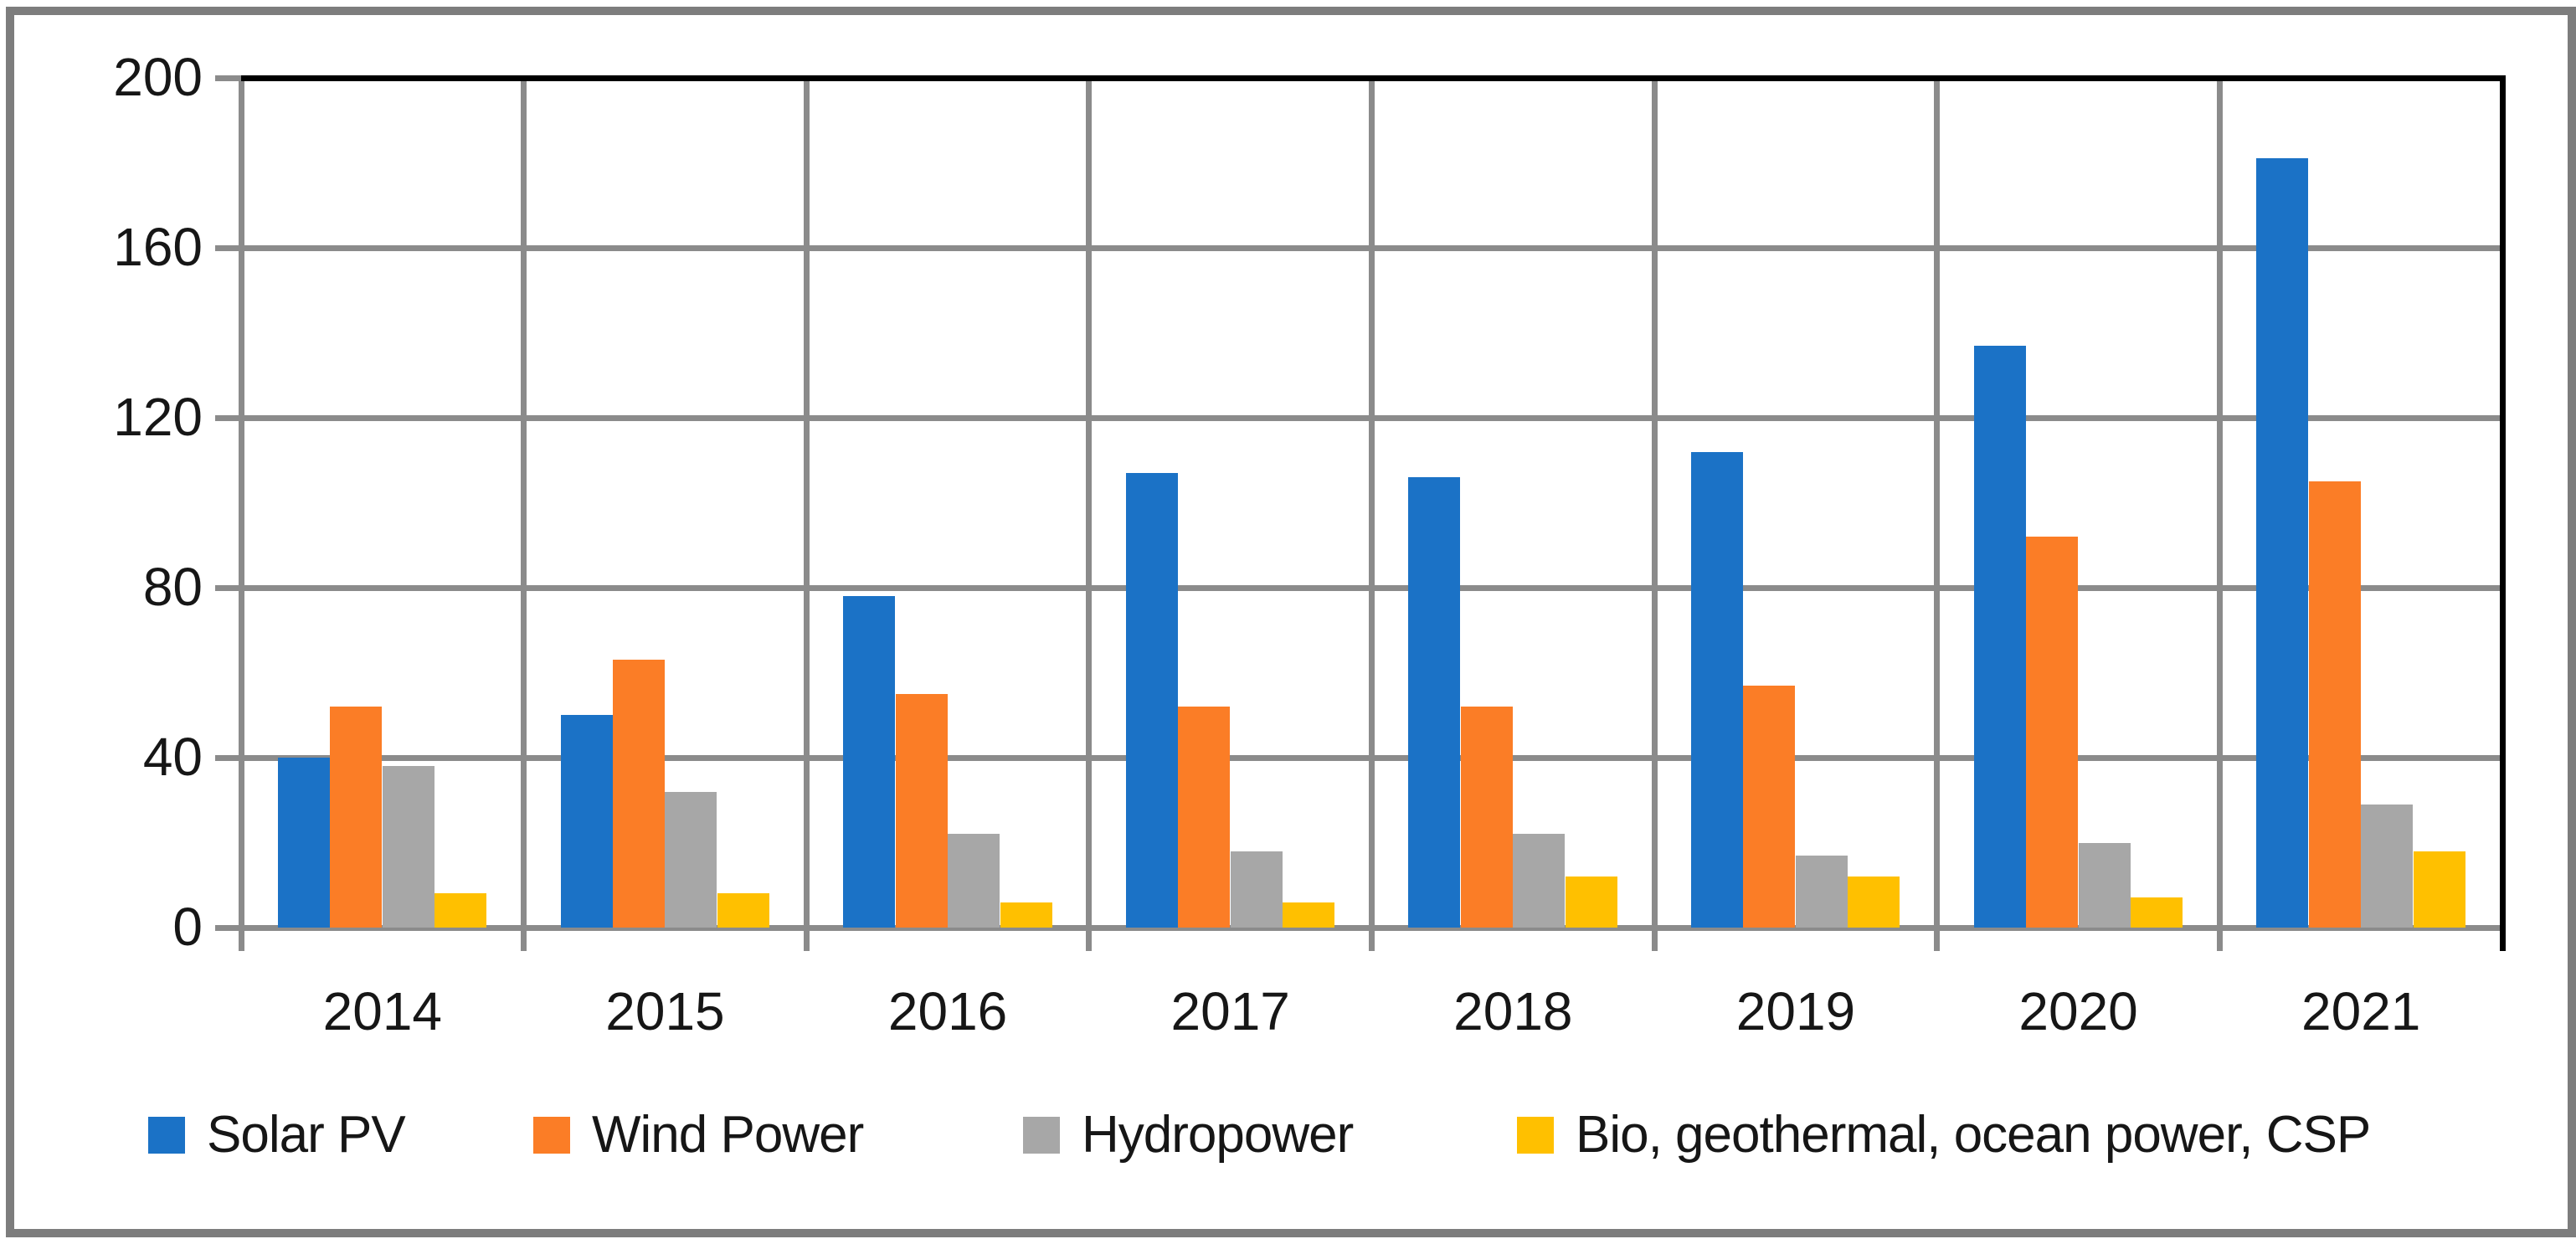 This screenshot has width=2576, height=1239. I want to click on x-tick-label-2014: 2014, so click(382, 1011).